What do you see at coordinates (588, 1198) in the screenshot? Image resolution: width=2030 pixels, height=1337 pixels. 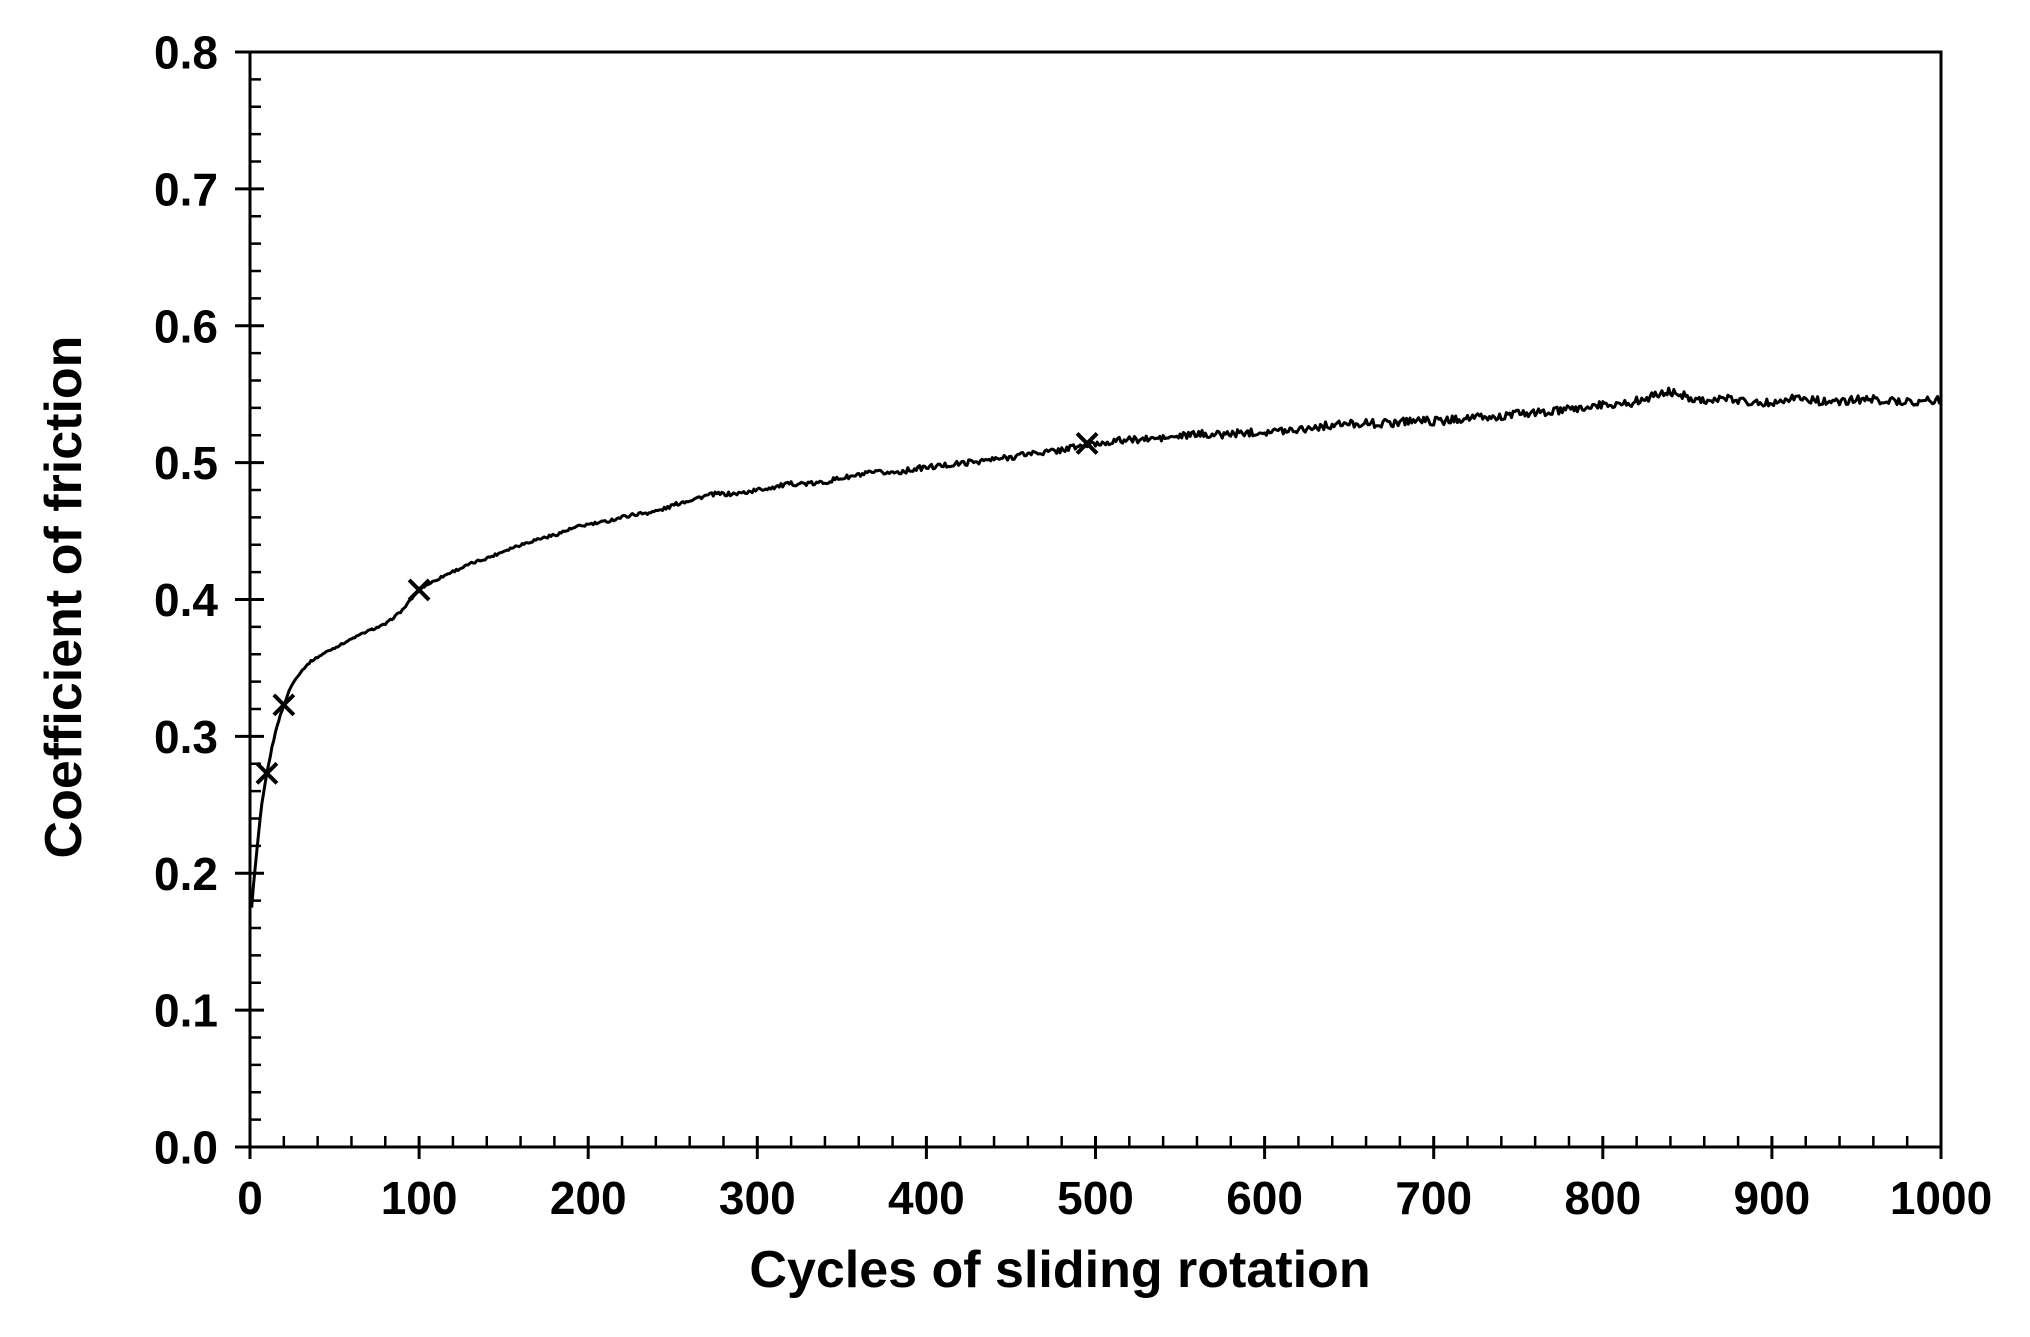 I see `x-tick-label: 200` at bounding box center [588, 1198].